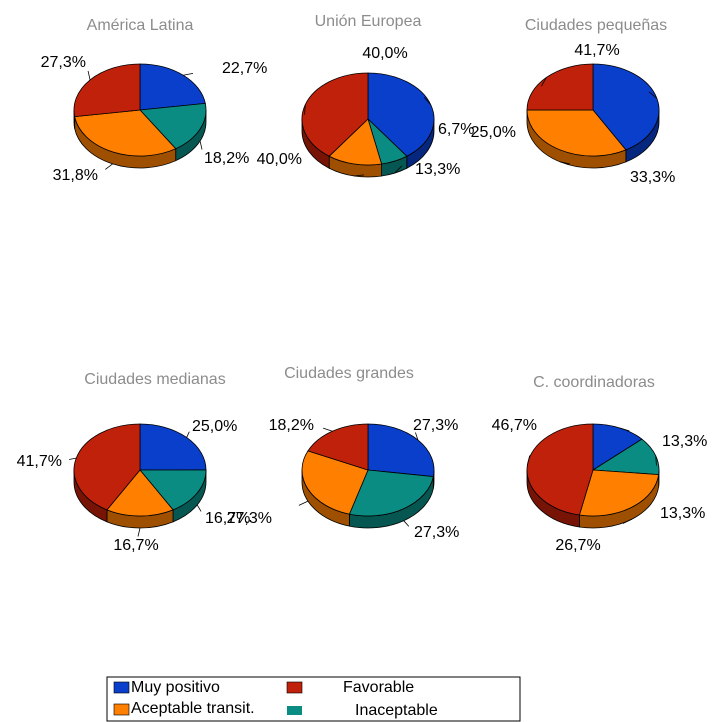  What do you see at coordinates (244, 68) in the screenshot?
I see `pie-value-label: 22,7%` at bounding box center [244, 68].